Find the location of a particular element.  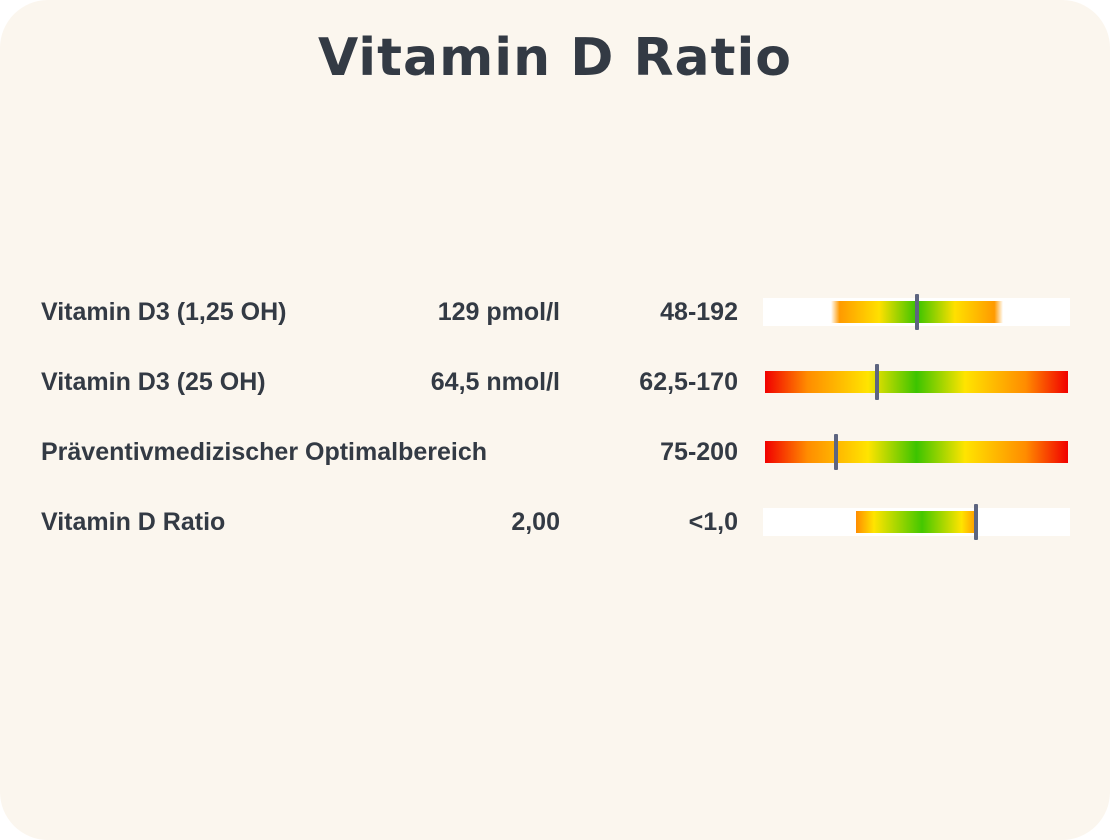

row-label: Vitamin D3 (1,25 OH) is located at coordinates (164, 312).